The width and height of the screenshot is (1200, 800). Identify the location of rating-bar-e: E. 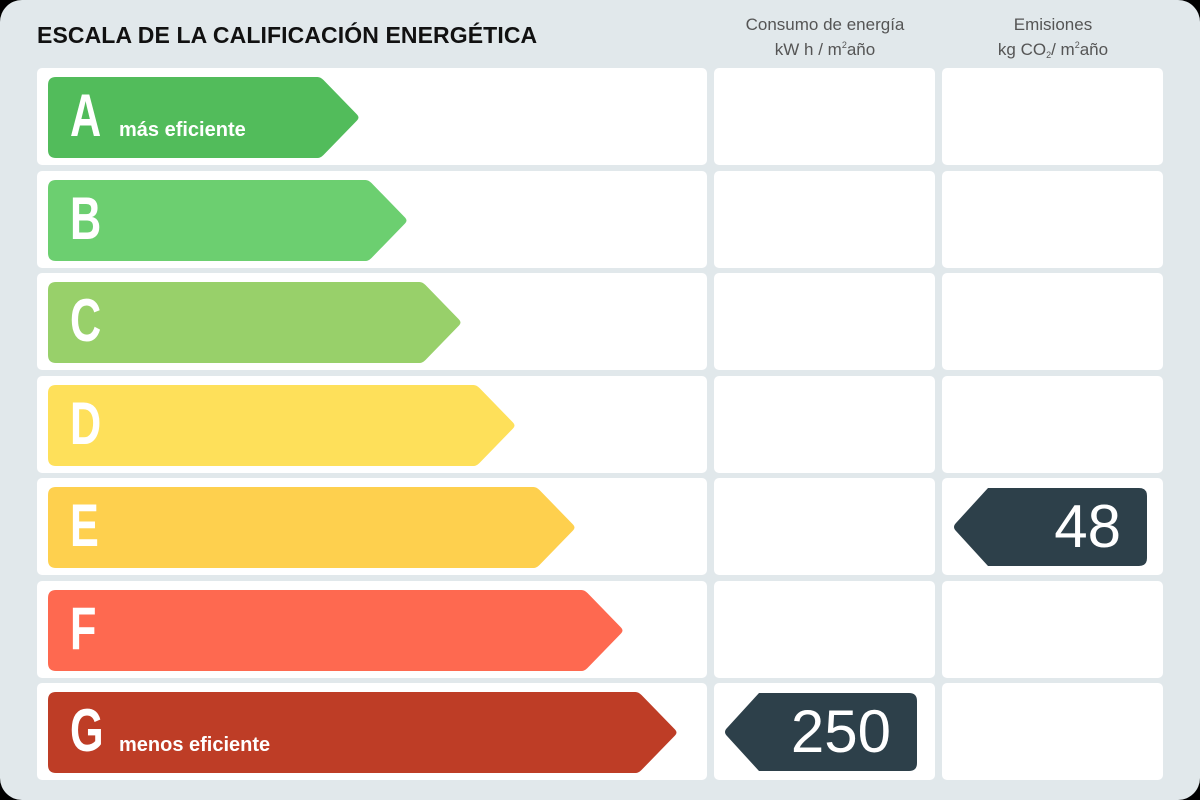
(312, 527).